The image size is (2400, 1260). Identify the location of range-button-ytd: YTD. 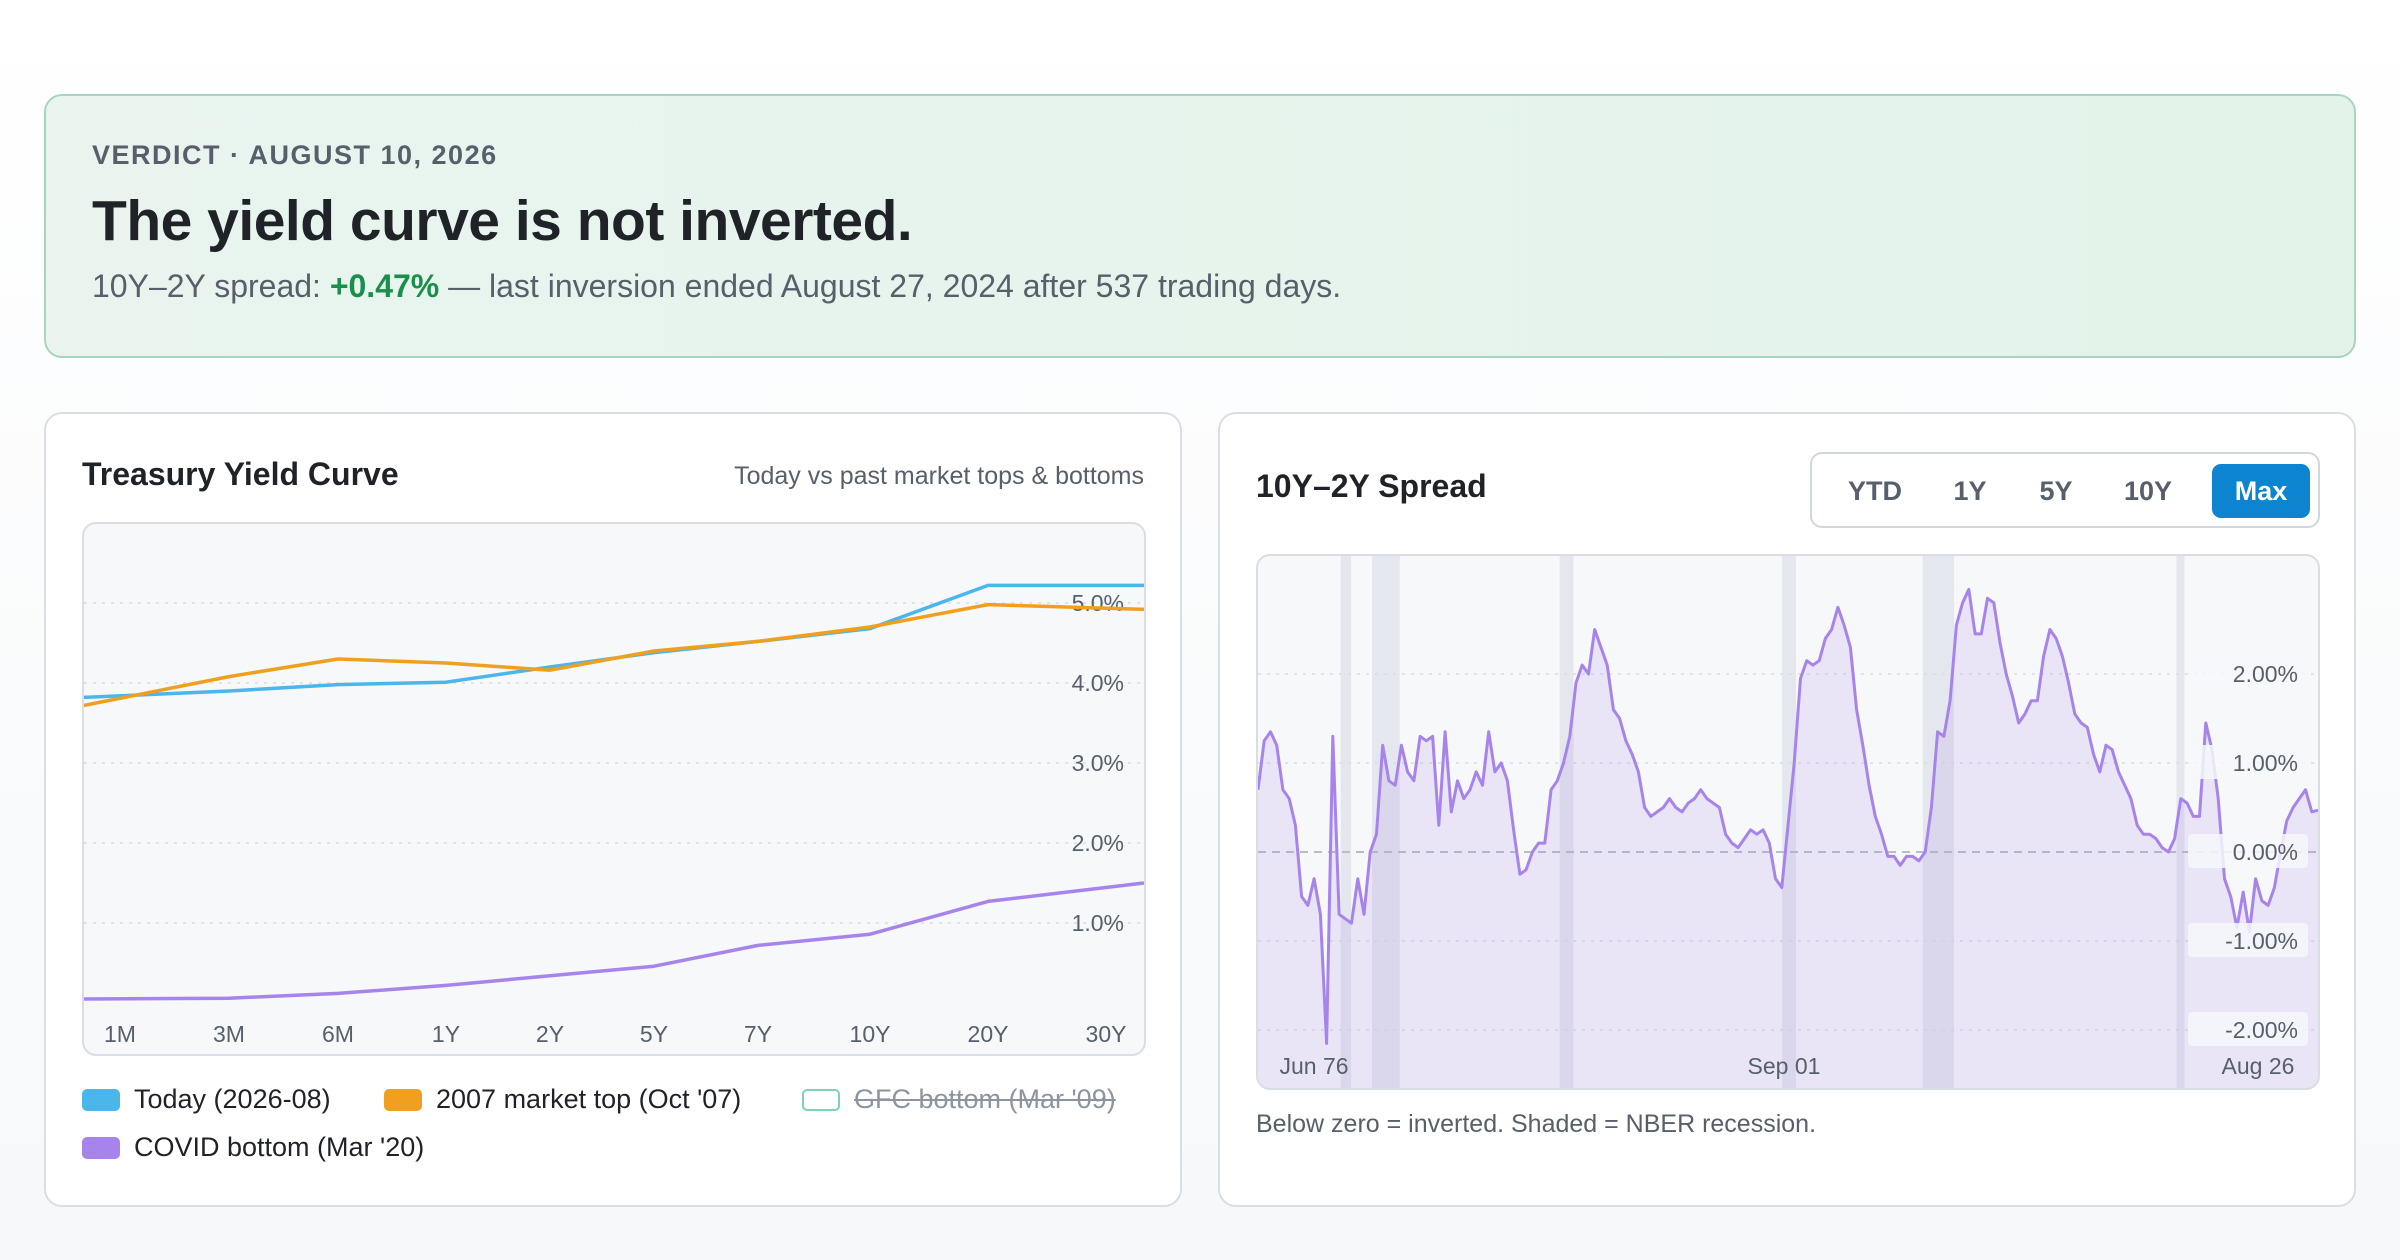
(1875, 491).